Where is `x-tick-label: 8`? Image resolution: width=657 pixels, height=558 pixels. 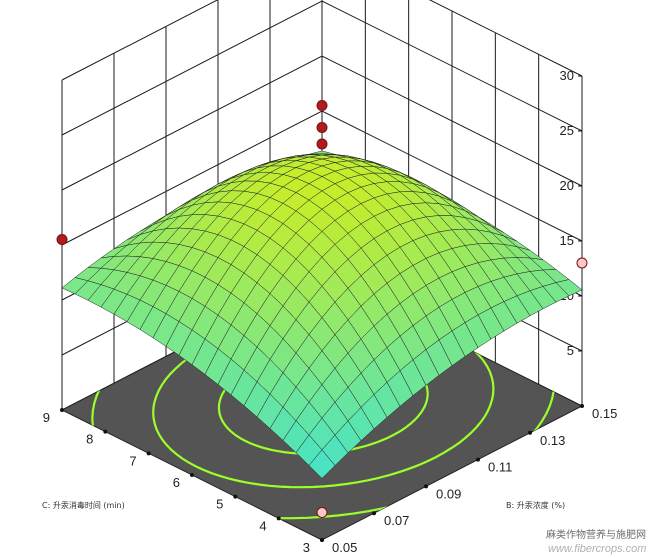 x-tick-label: 8 is located at coordinates (89, 439).